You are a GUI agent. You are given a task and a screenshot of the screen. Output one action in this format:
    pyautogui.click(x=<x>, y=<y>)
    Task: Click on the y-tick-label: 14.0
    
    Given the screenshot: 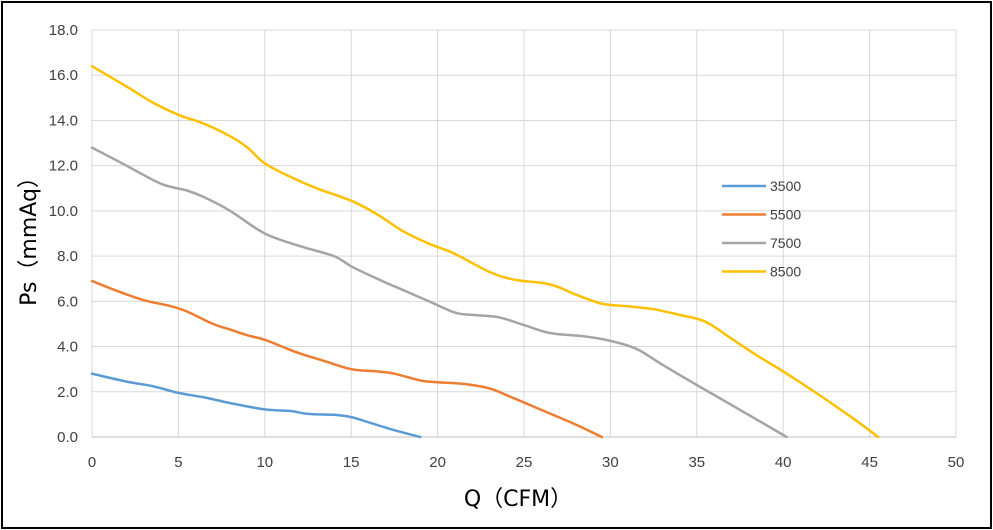 What is the action you would take?
    pyautogui.click(x=63, y=120)
    